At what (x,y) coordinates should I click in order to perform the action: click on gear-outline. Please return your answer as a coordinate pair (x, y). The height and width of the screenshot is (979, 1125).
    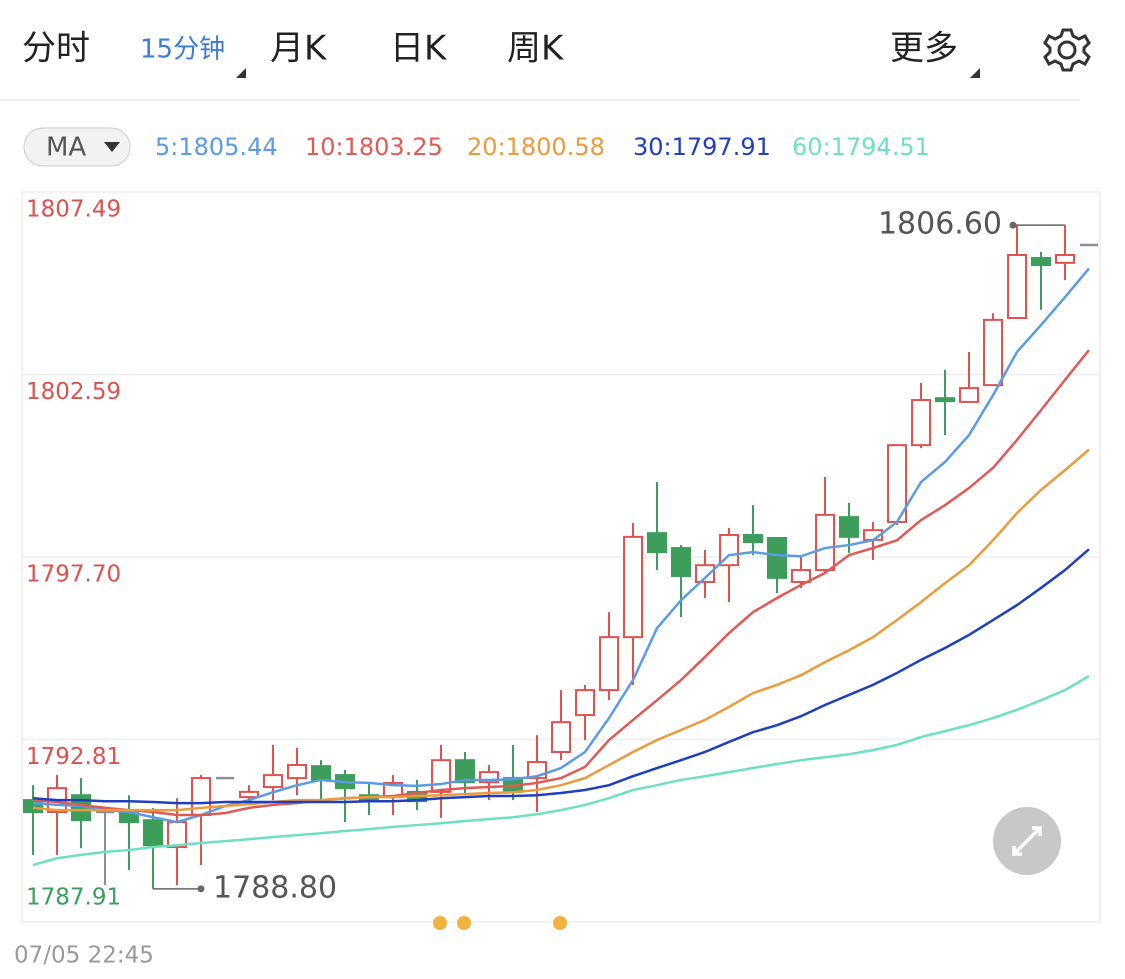
    Looking at the image, I should click on (1067, 50).